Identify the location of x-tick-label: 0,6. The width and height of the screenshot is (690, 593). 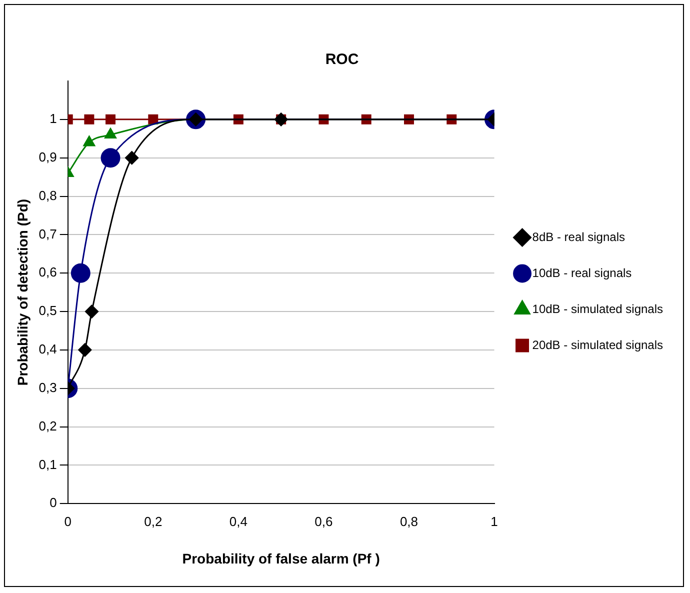
(323, 521).